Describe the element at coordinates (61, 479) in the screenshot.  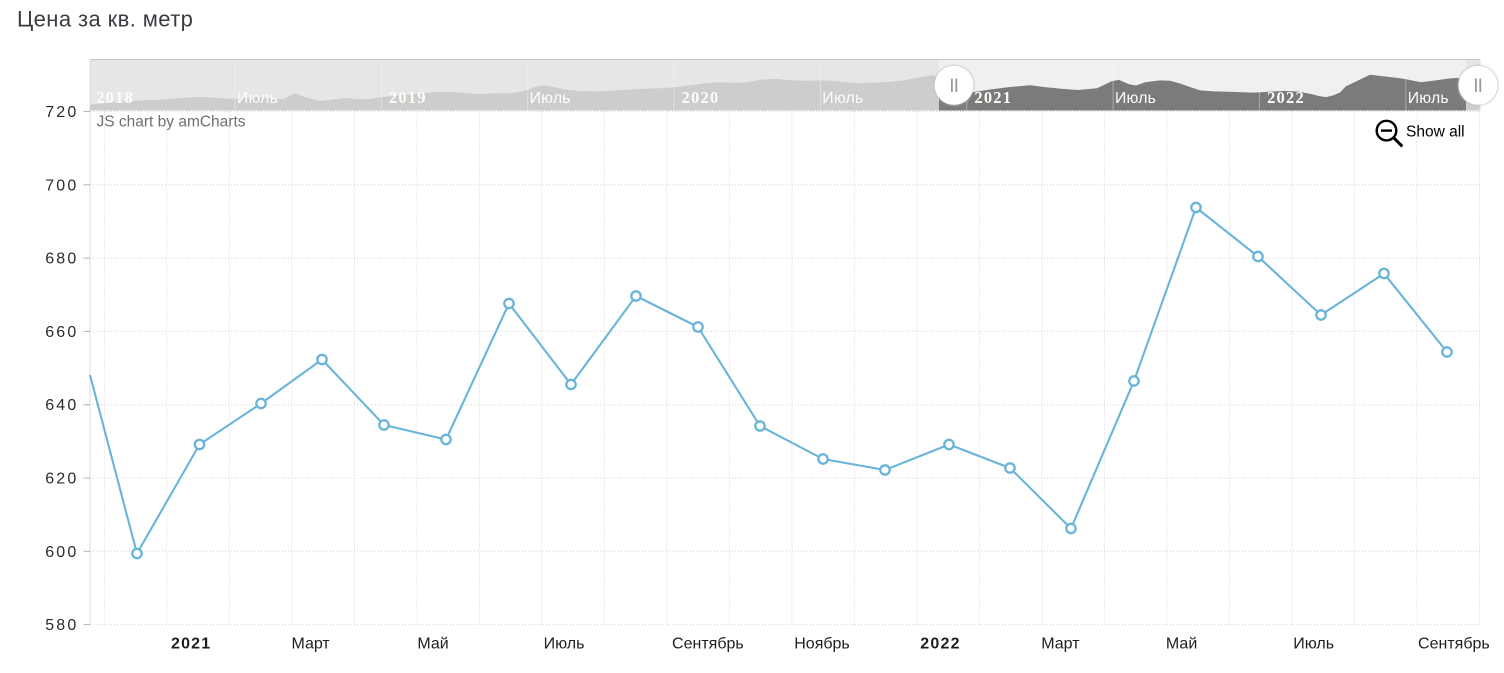
I see `svg-text: 620` at that location.